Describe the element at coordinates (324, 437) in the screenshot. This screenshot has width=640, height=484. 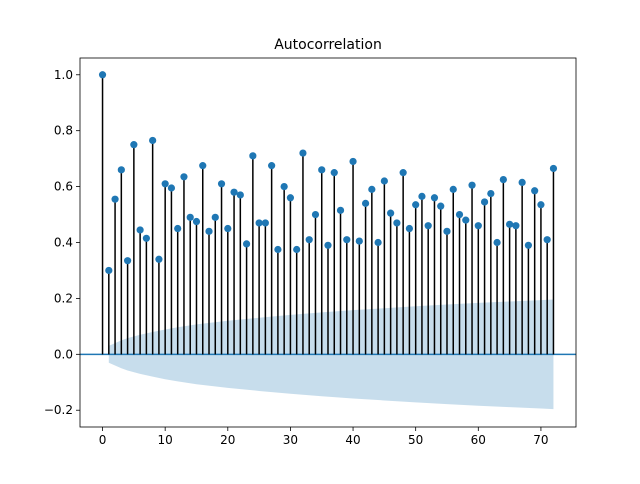
I see `x-axis-ticks: 0 10 20 30 40 50 60 70` at that location.